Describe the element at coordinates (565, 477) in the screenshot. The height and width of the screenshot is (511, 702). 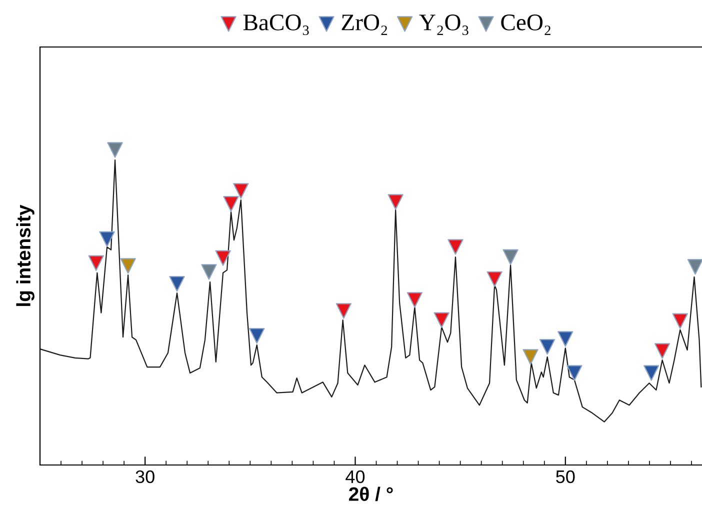
I see `x-tick-label: 50` at that location.